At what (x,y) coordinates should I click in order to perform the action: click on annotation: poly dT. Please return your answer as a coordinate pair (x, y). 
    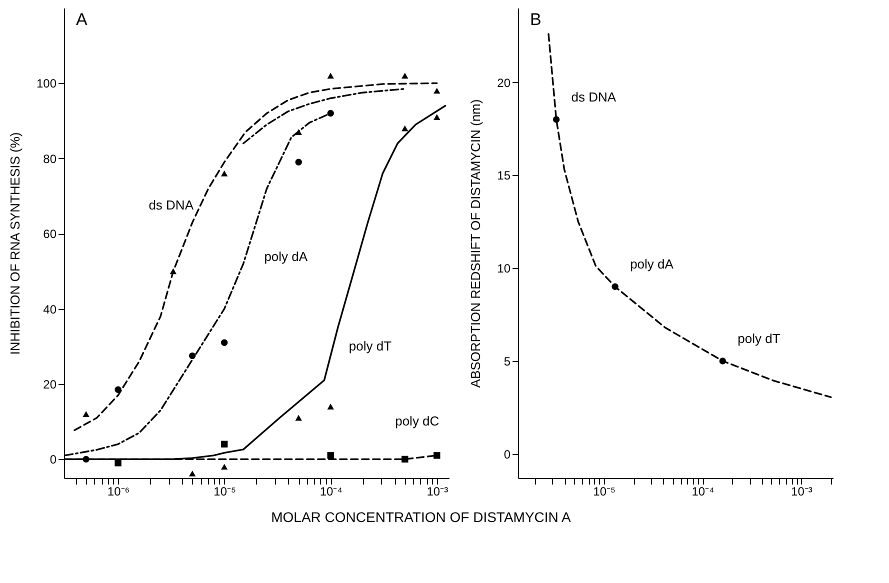
    Looking at the image, I should click on (759, 338).